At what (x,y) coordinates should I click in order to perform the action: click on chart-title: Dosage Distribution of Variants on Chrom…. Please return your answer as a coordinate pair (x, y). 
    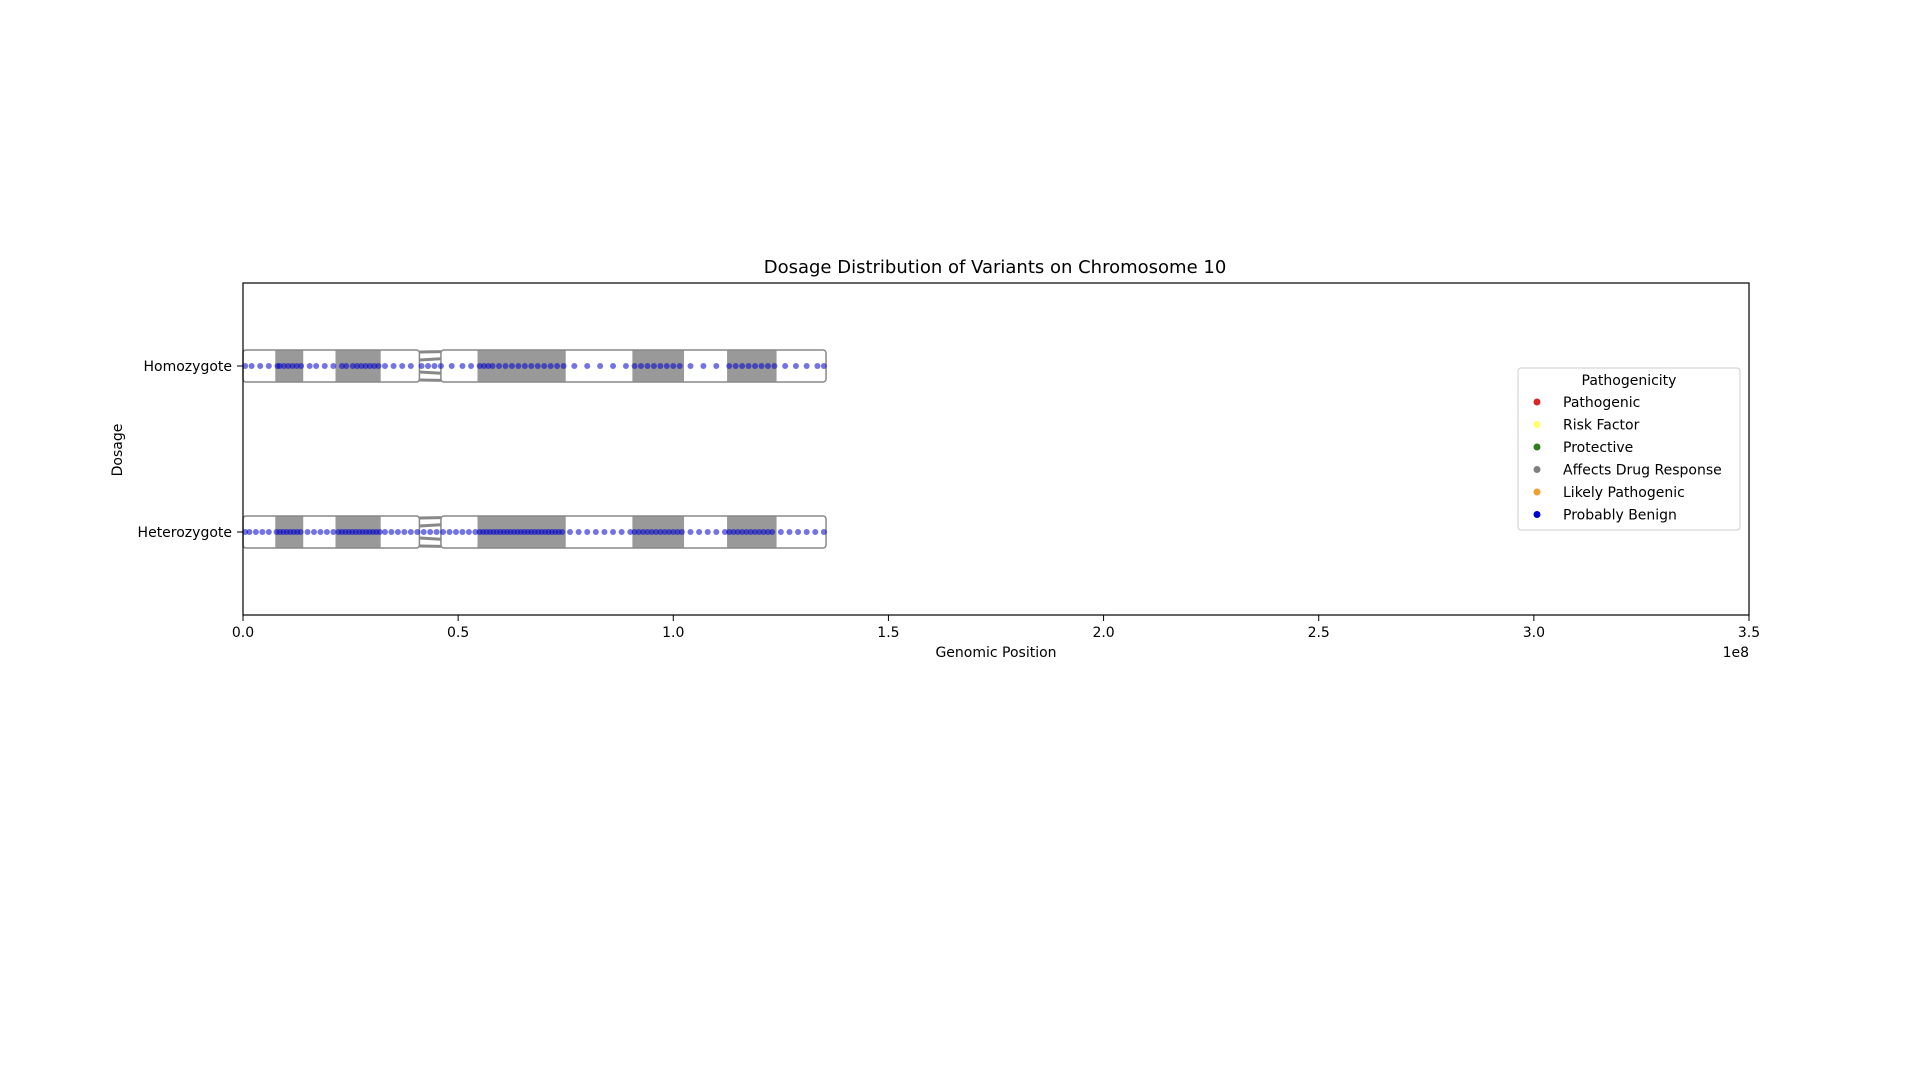
    Looking at the image, I should click on (995, 267).